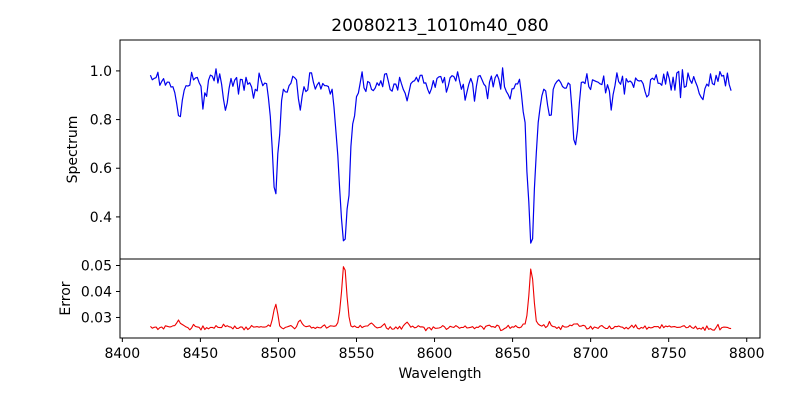 This screenshot has width=800, height=400. What do you see at coordinates (201, 354) in the screenshot?
I see `error-panel-xtick-label: 8450` at bounding box center [201, 354].